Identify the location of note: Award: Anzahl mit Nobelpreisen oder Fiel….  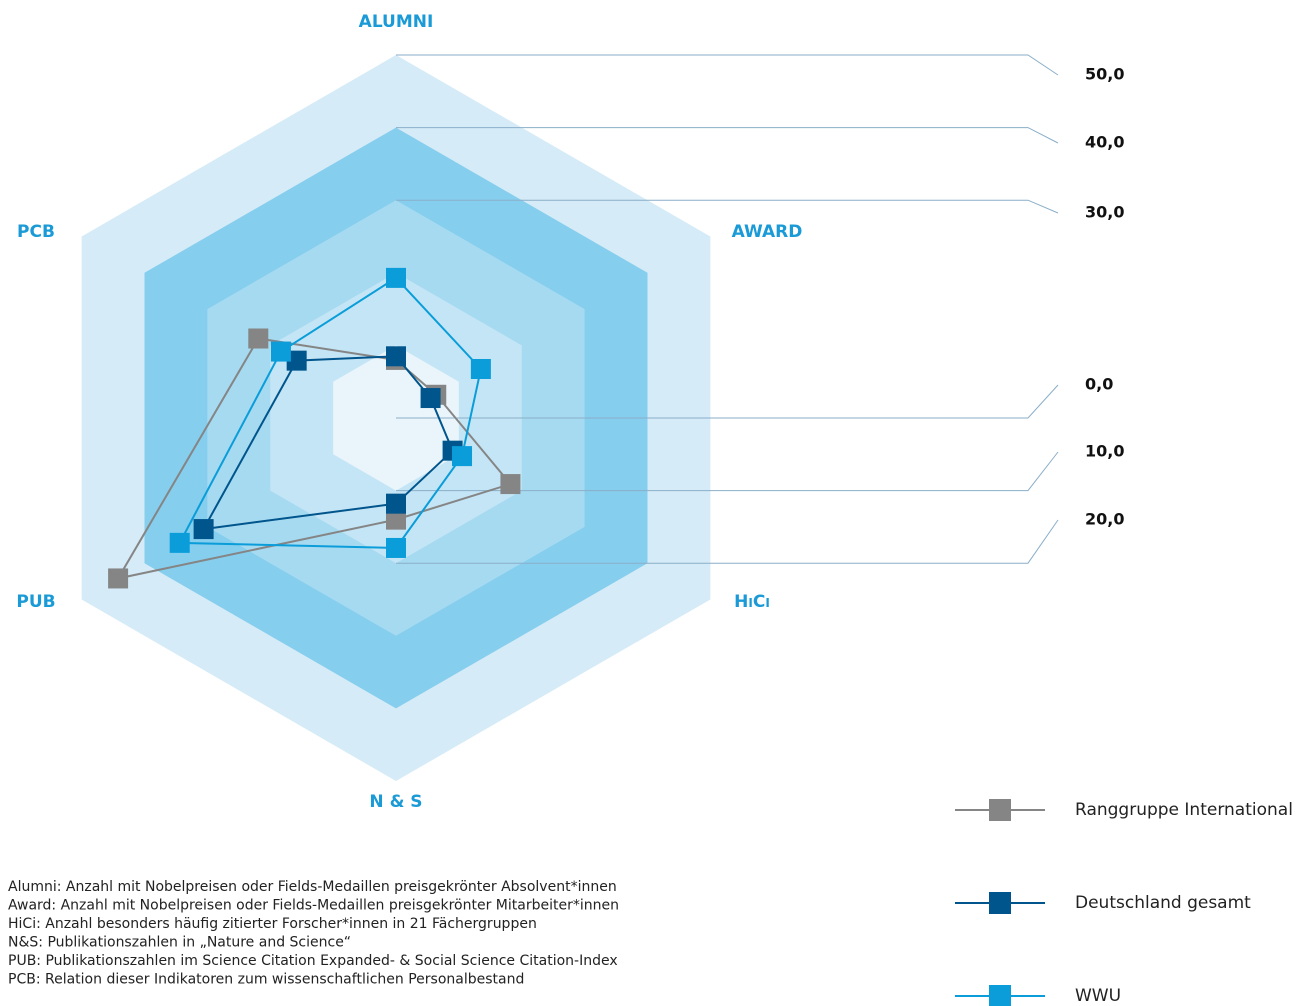
(313, 906).